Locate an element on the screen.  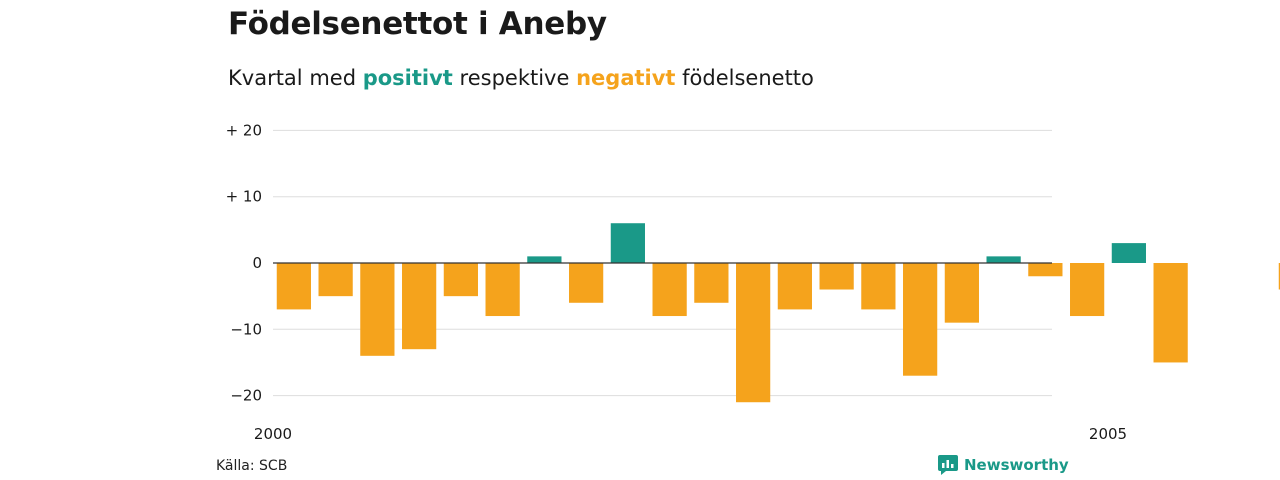
subtitle-positive-word: positivt is located at coordinates (407, 78).